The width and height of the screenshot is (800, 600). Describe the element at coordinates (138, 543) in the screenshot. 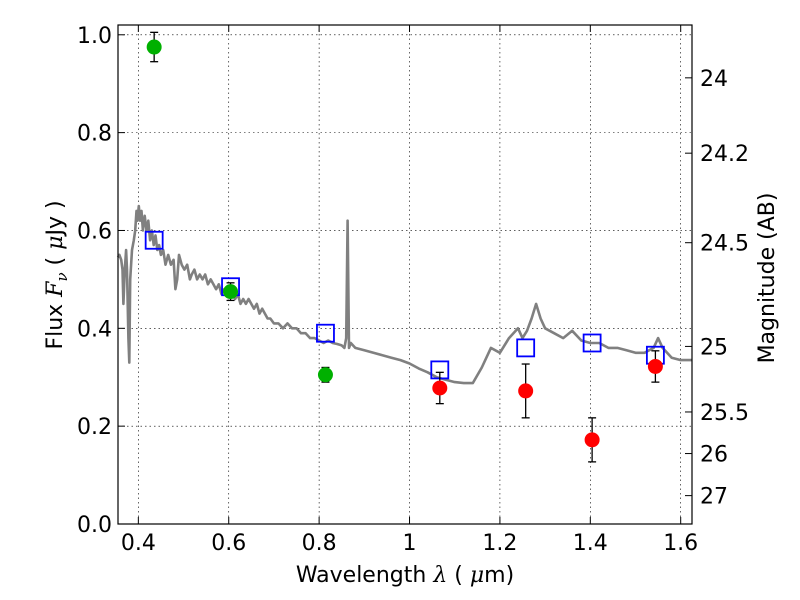

I see `x-tick-label: 0.4` at that location.